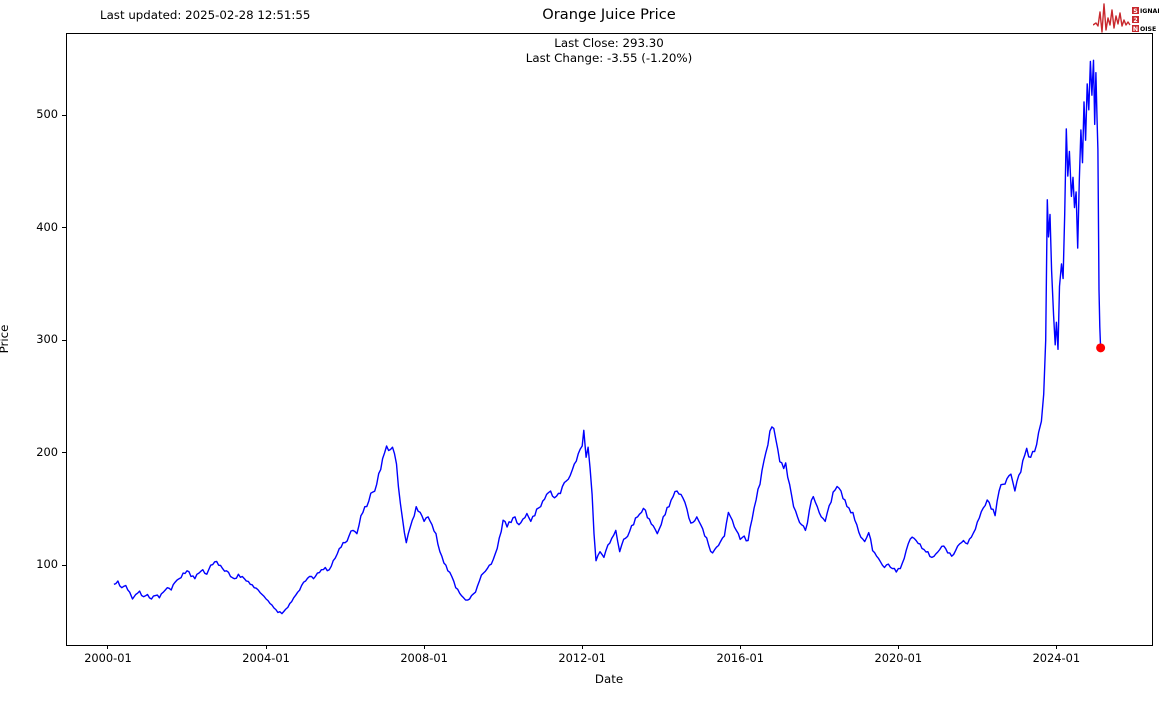  Describe the element at coordinates (740, 658) in the screenshot. I see `x-tick-label: 2016-01` at that location.